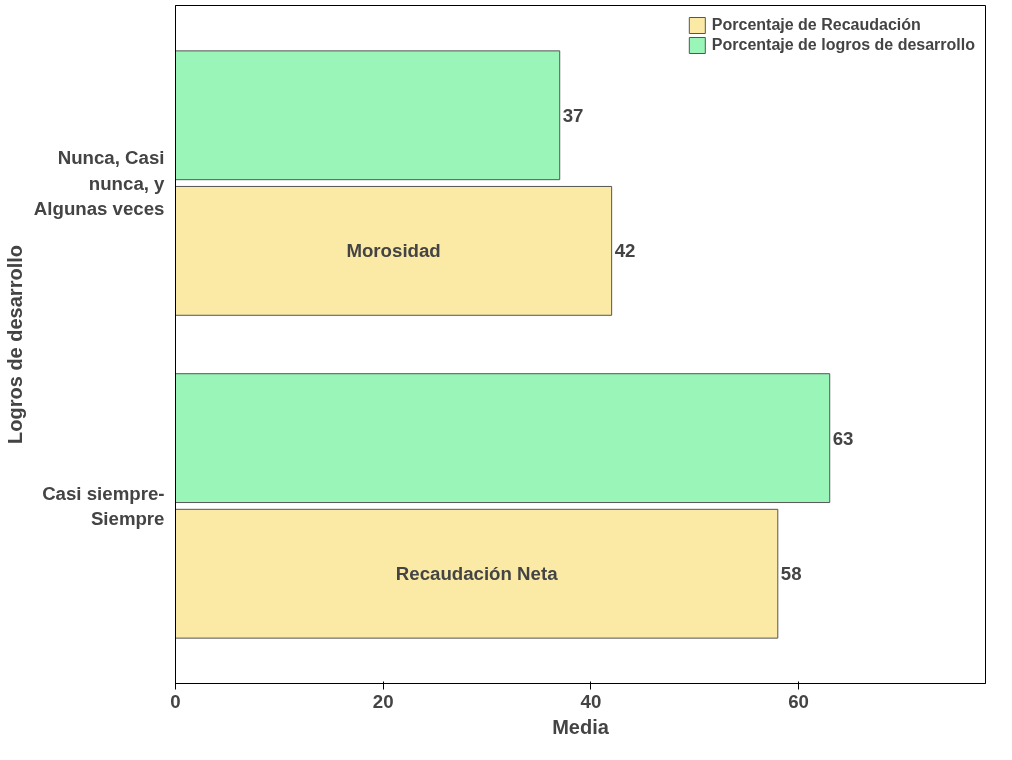  Describe the element at coordinates (816, 25) in the screenshot. I see `legend-label: Porcentaje de Recaudación` at that location.